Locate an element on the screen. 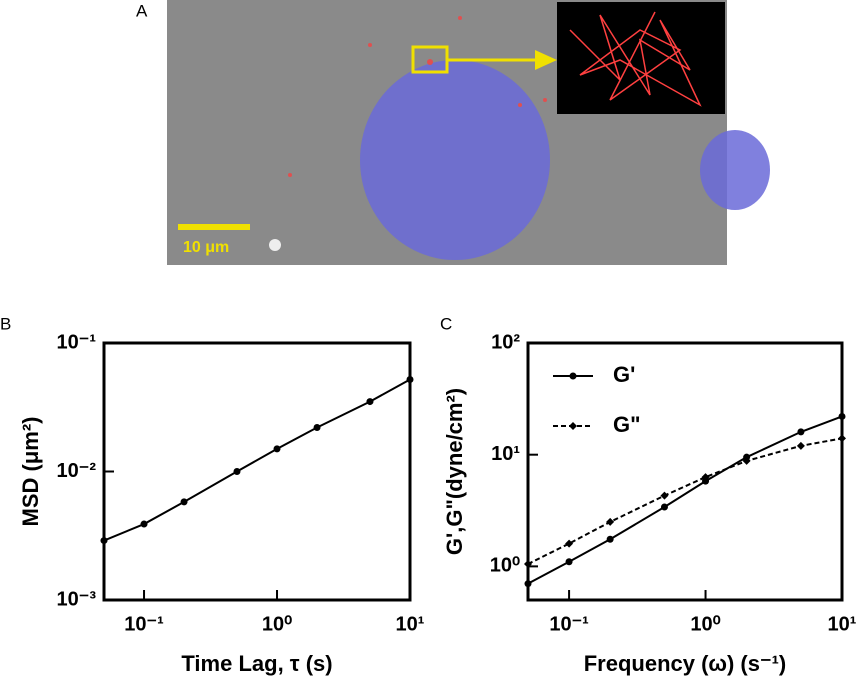 Image resolution: width=859 pixels, height=691 pixels. y-tick-label: 10² is located at coordinates (505, 342).